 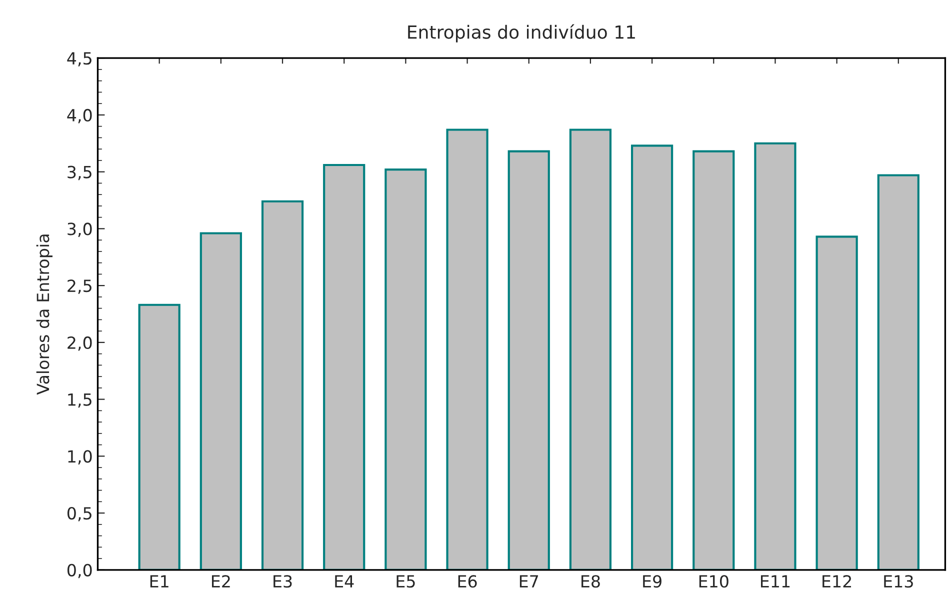 What do you see at coordinates (79, 571) in the screenshot?
I see `y-tick-label: 0,0` at bounding box center [79, 571].